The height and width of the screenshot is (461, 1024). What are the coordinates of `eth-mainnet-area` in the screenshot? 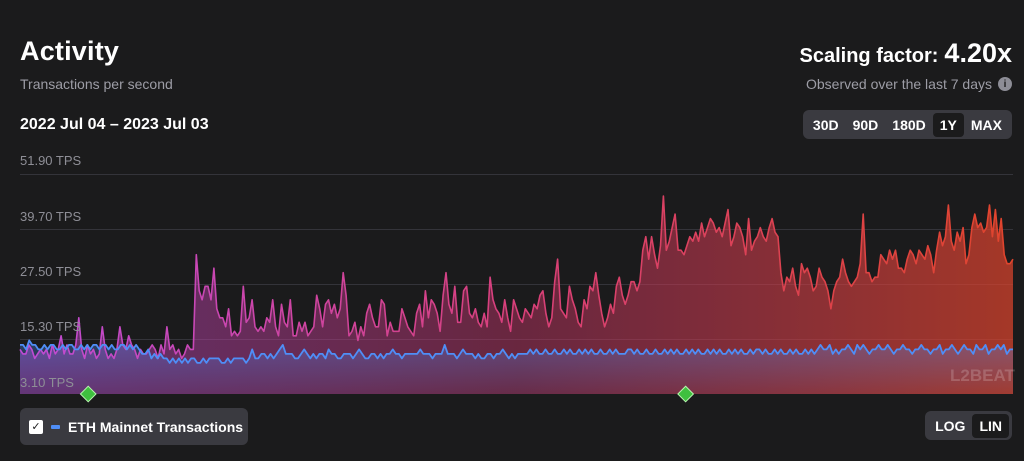 It's located at (516, 367).